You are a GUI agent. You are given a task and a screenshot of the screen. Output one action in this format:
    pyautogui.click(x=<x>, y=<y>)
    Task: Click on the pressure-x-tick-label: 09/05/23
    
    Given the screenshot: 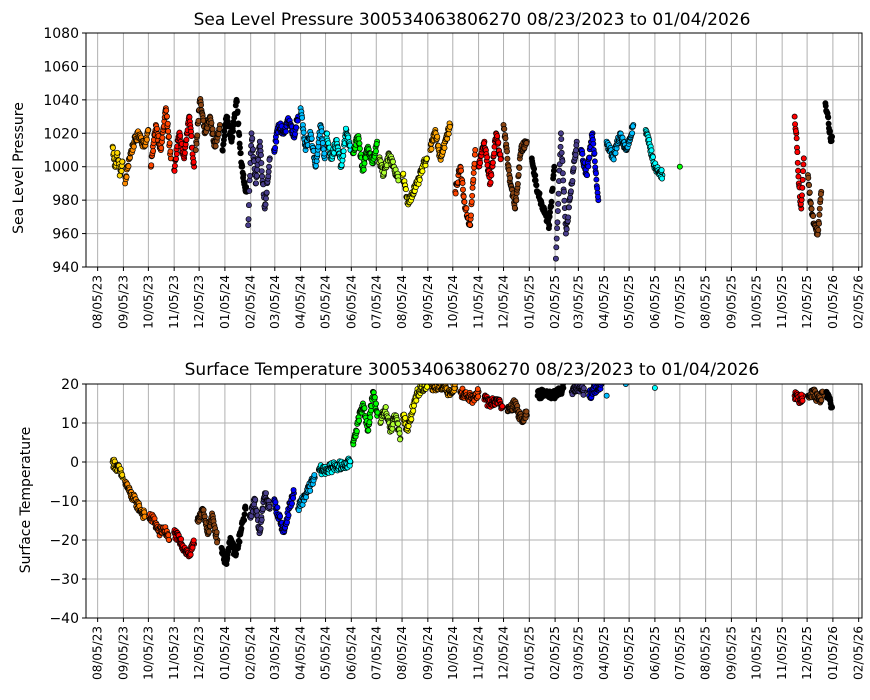 What is the action you would take?
    pyautogui.click(x=123, y=302)
    